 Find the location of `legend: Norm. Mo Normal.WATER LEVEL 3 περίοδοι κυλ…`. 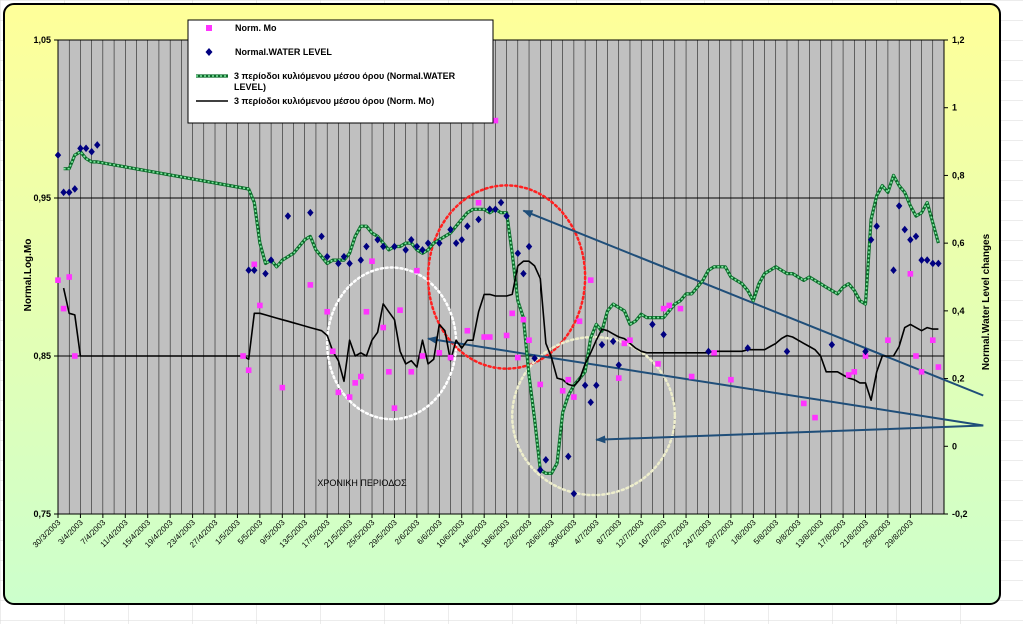

legend: Norm. Mo Normal.WATER LEVEL 3 περίοδοι κυλ… is located at coordinates (340, 71).